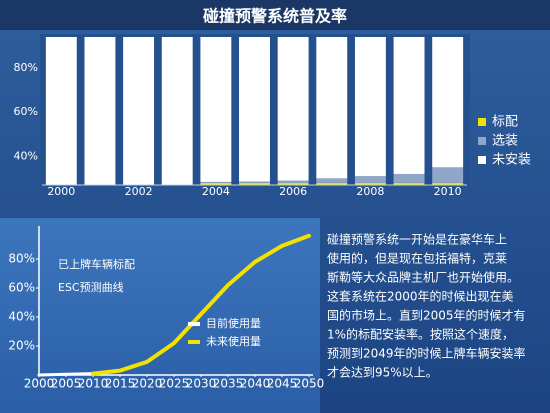 This screenshot has height=413, width=550. I want to click on x-tick-label: 2050, so click(309, 384).